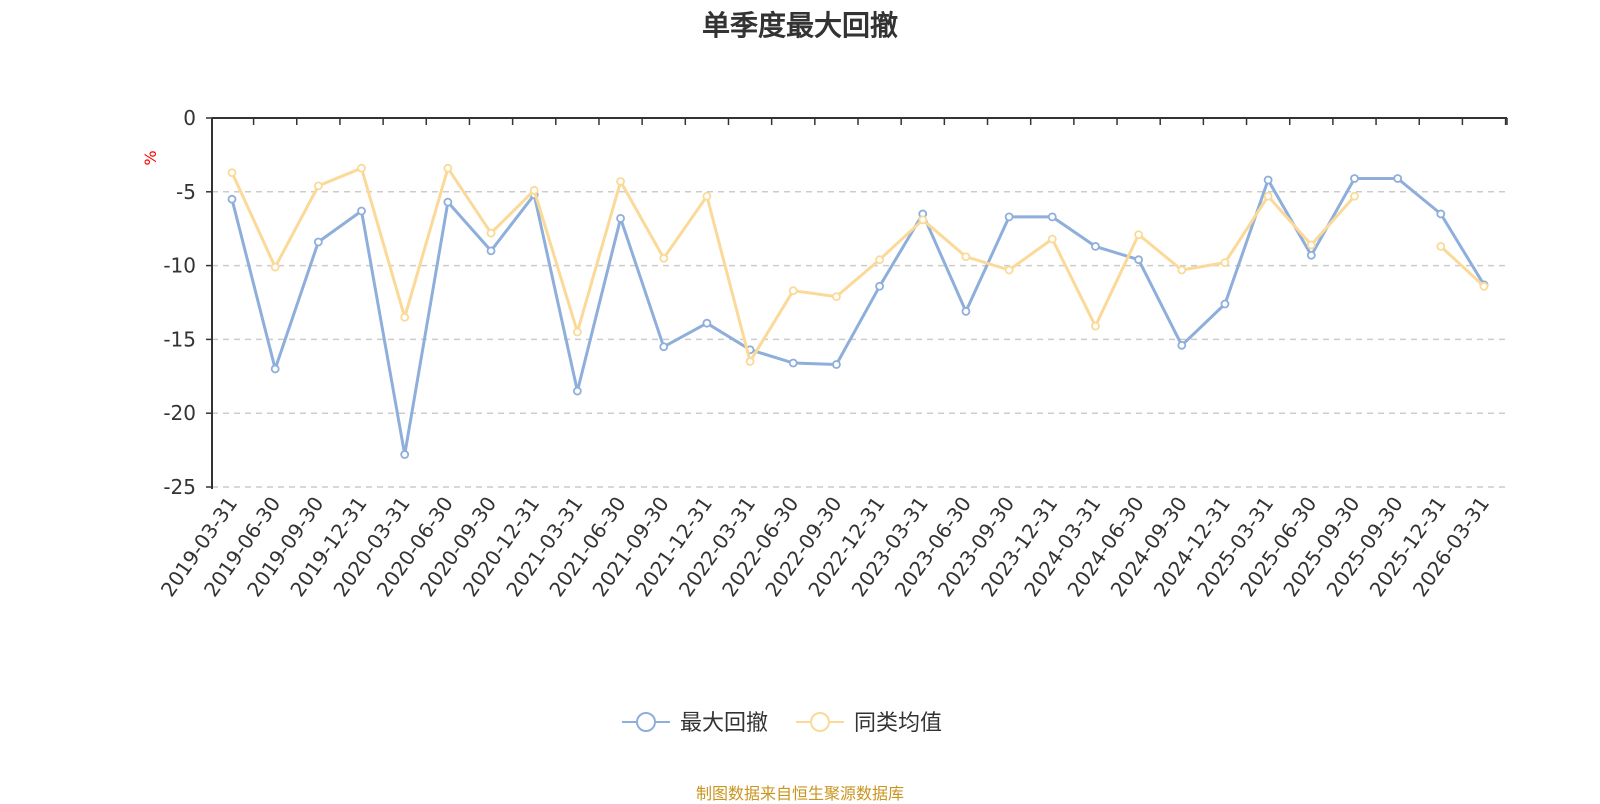 This screenshot has width=1600, height=804. What do you see at coordinates (150, 157) in the screenshot?
I see `y-axis-label: %` at bounding box center [150, 157].